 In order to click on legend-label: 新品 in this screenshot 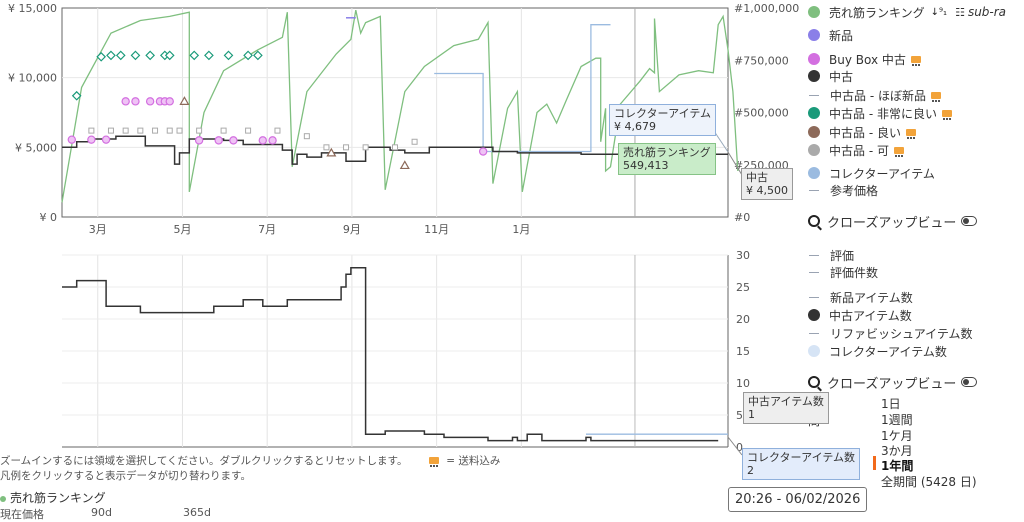, I will do `click(841, 35)`.